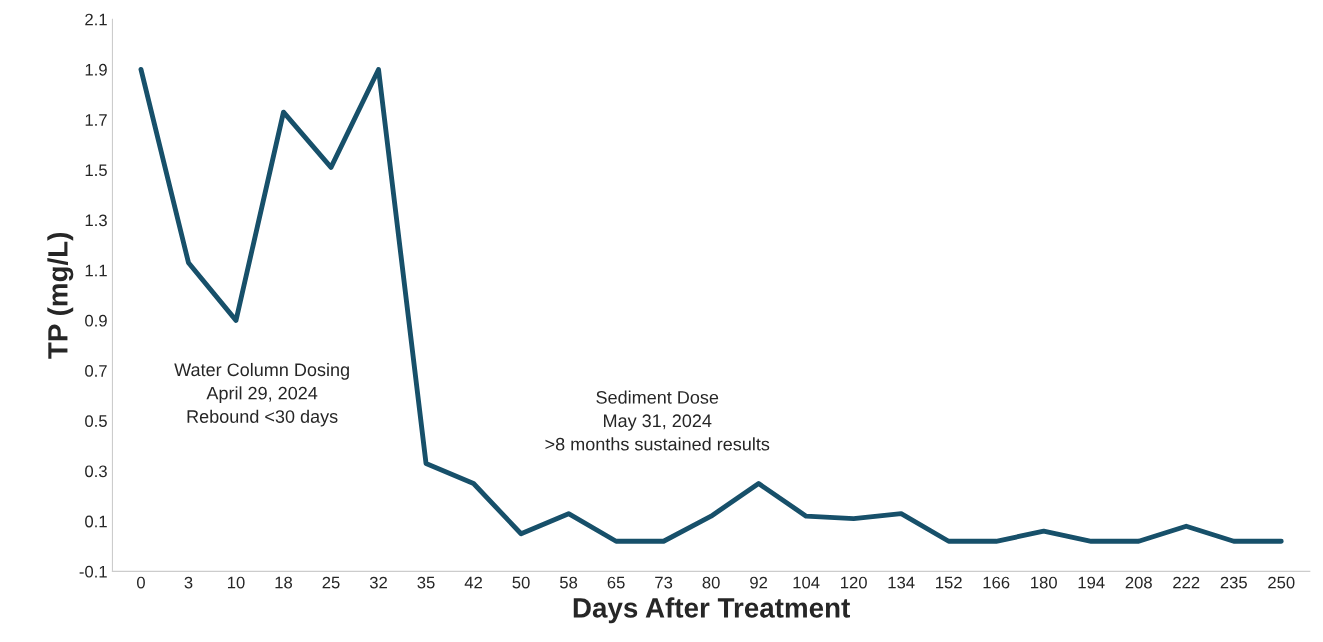 The width and height of the screenshot is (1323, 642). What do you see at coordinates (261, 394) in the screenshot?
I see `annotation: Water Column Dosing April 29, 2024 Rebound <30 days` at bounding box center [261, 394].